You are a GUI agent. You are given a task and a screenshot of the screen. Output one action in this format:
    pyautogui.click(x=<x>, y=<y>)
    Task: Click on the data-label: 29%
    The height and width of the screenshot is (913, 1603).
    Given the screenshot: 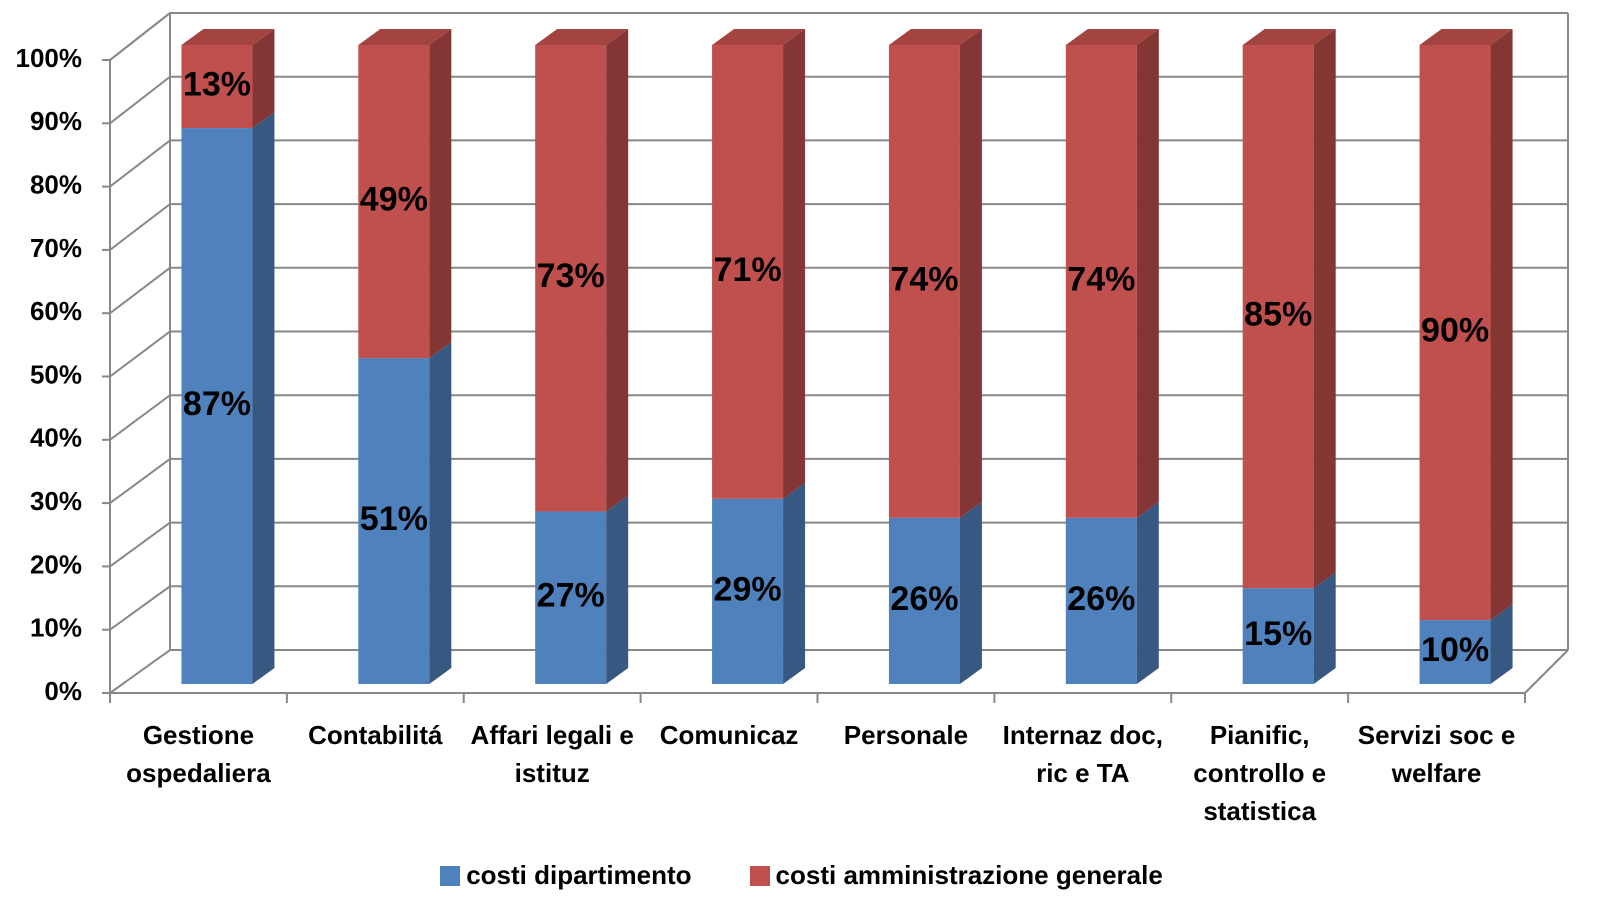 What is the action you would take?
    pyautogui.click(x=748, y=589)
    